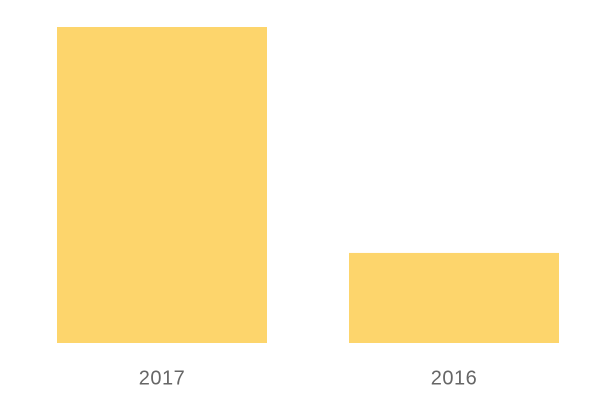 Image resolution: width=600 pixels, height=400 pixels. I want to click on x-tick-label: 2016, so click(454, 378).